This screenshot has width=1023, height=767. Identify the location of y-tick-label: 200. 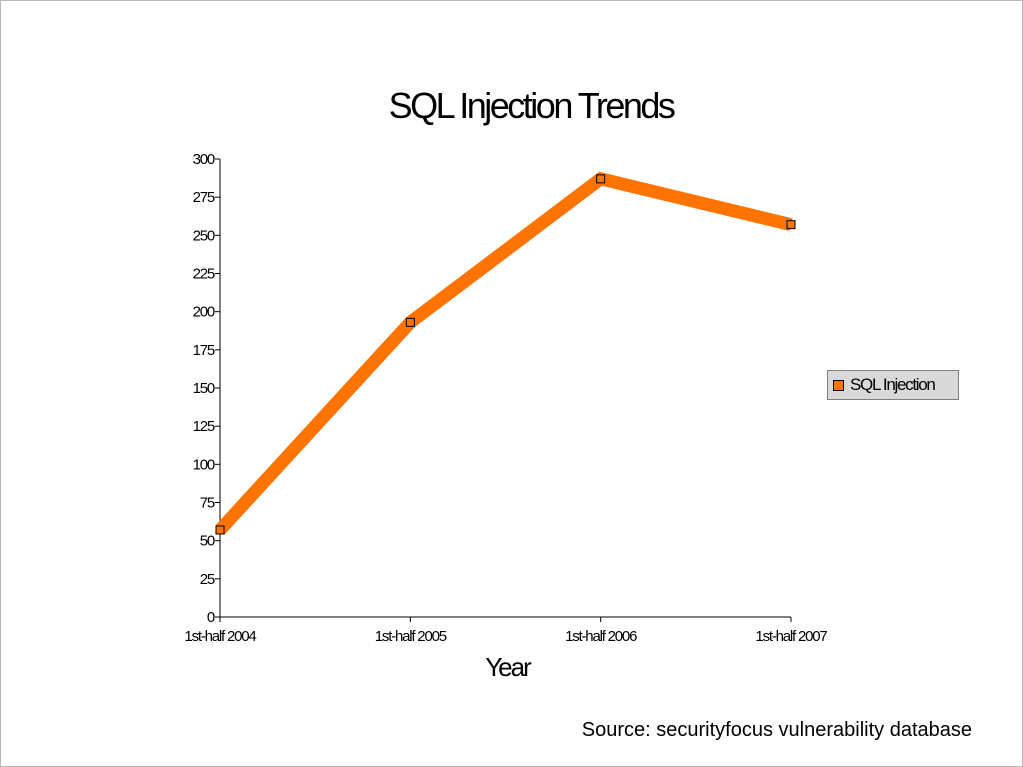
(204, 312).